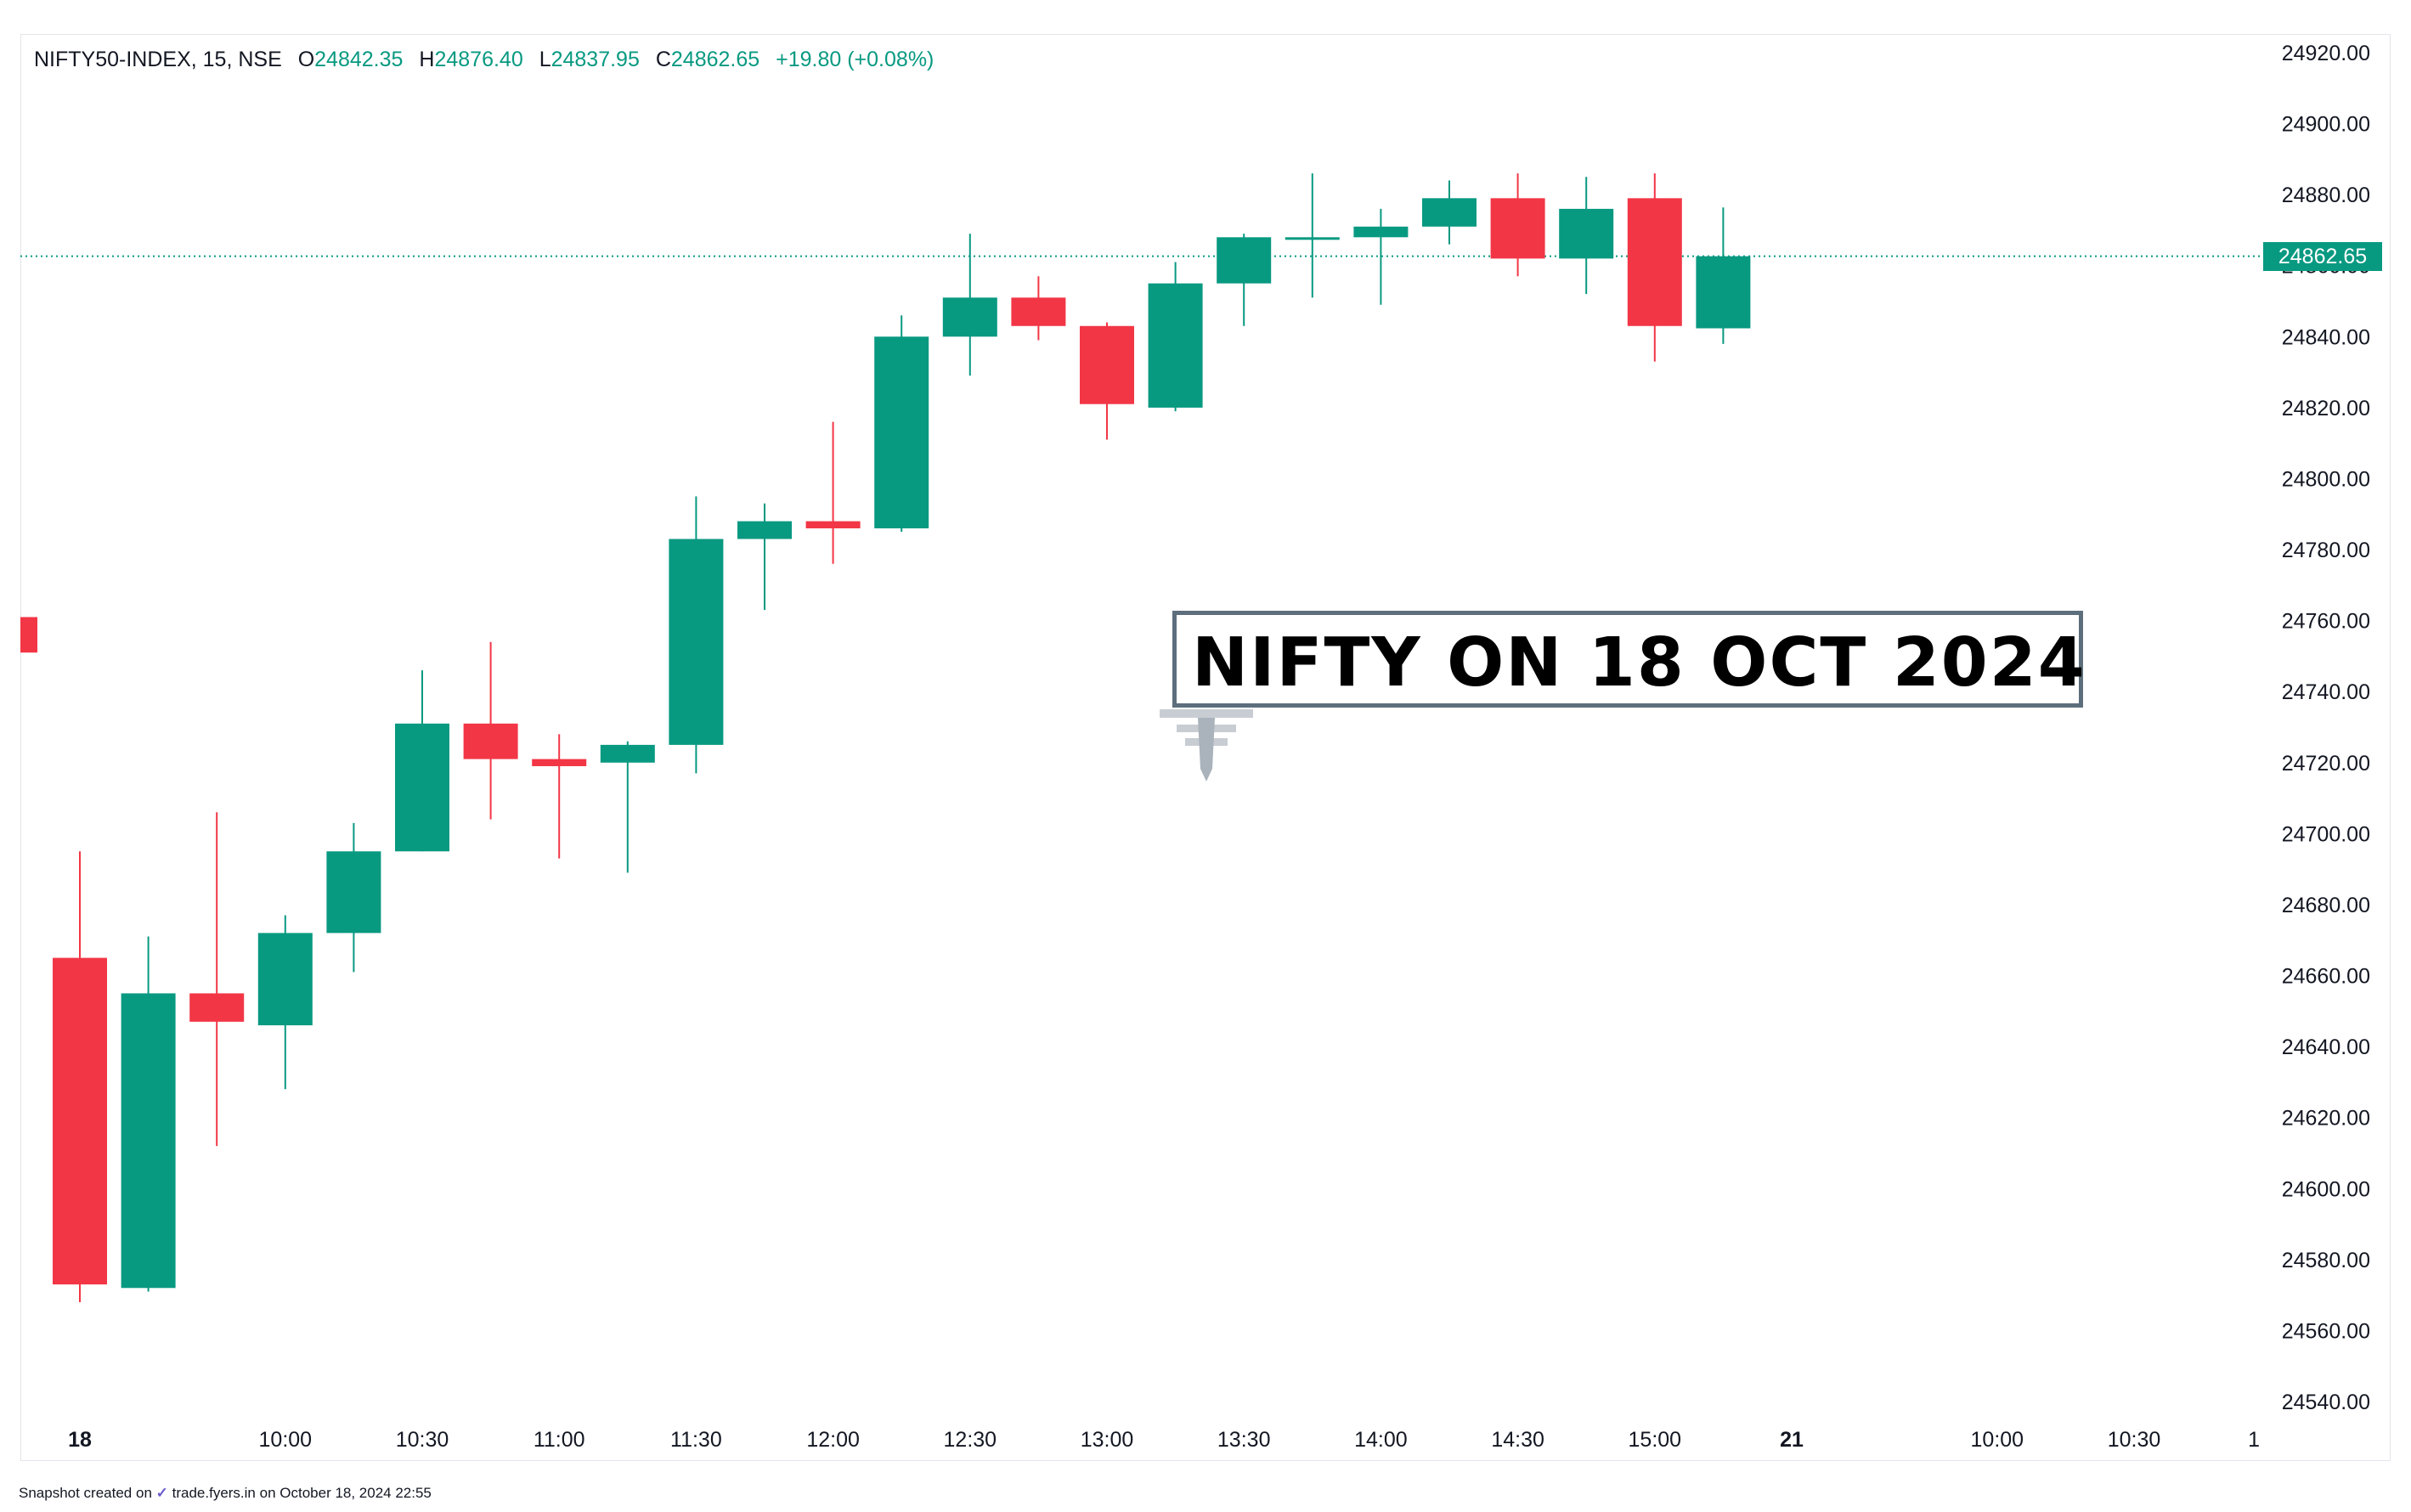 The image size is (2411, 1512). I want to click on y-tick-label: 24780.00, so click(2326, 550).